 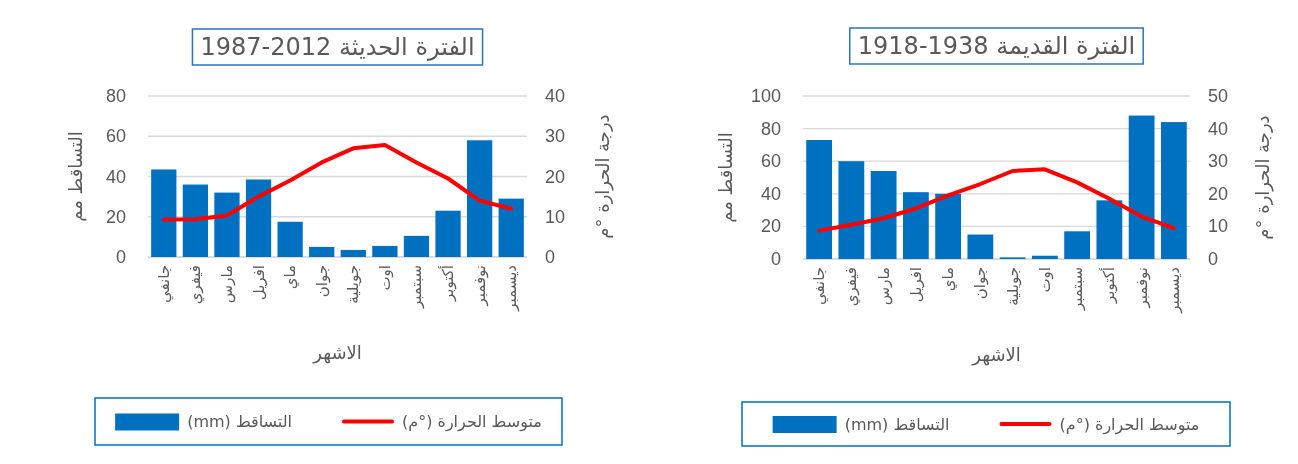 What do you see at coordinates (1218, 96) in the screenshot?
I see `y2-tick-label: 50` at bounding box center [1218, 96].